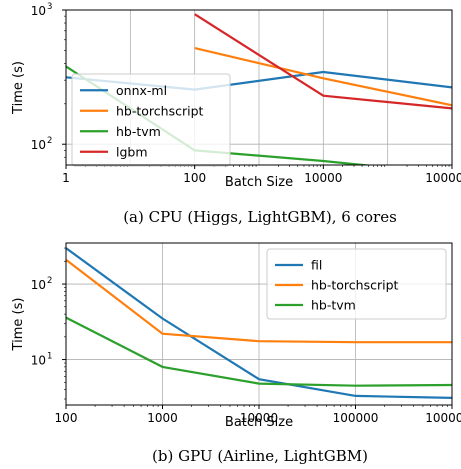 This screenshot has width=461, height=469. I want to click on x-ticks: 1 100 10000 1000000, so click(261, 175).